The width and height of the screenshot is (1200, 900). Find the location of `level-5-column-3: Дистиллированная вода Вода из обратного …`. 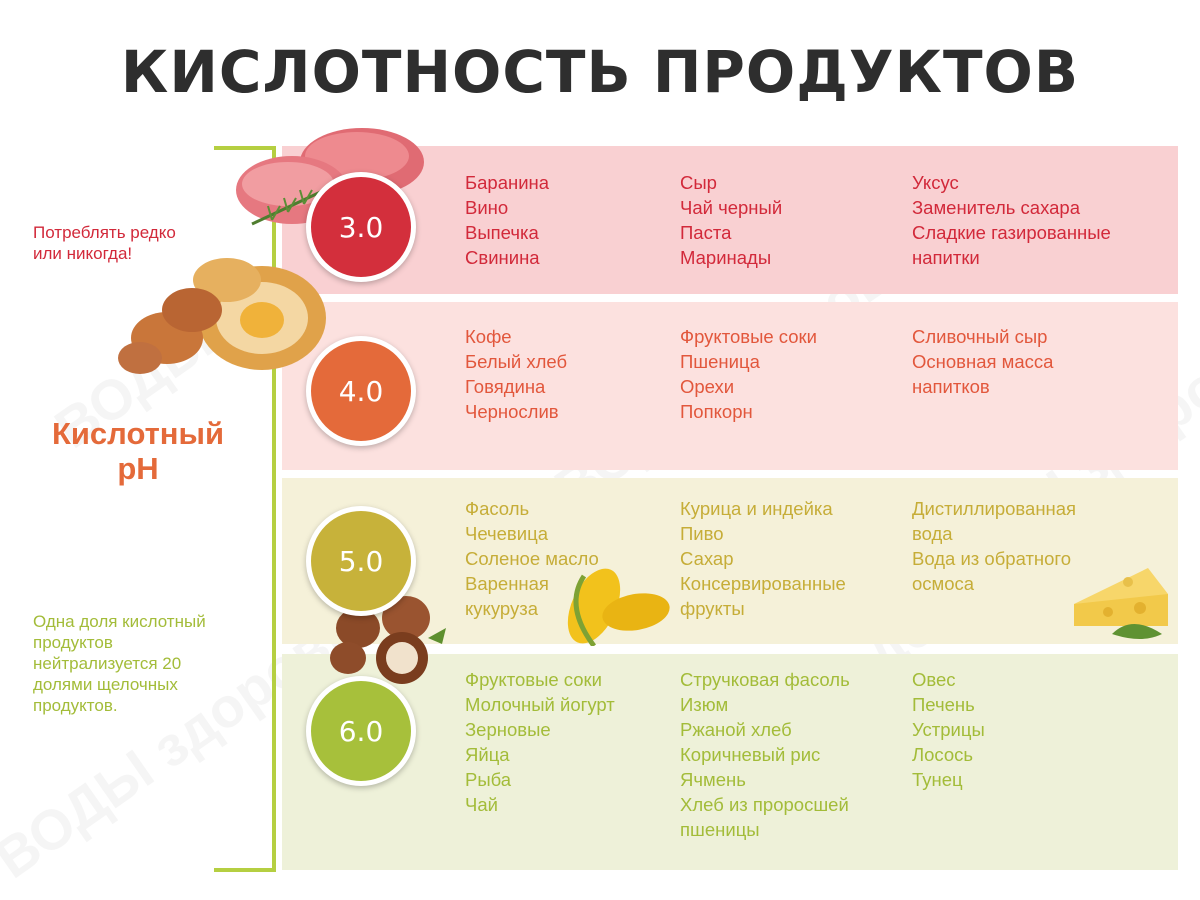

level-5-column-3: Дистиллированная вода Вода из обратного … is located at coordinates (994, 546).